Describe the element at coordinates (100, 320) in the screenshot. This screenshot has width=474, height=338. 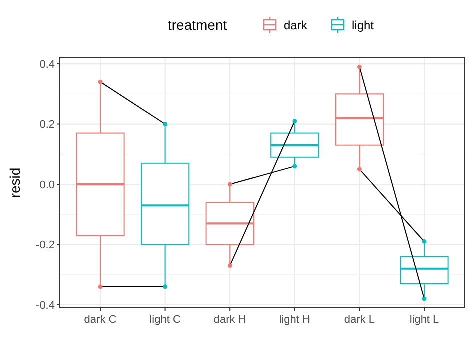
I see `x-tick-label: dark C` at that location.